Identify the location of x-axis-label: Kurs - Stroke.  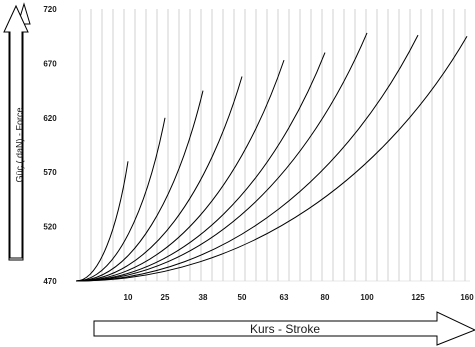
(285, 329).